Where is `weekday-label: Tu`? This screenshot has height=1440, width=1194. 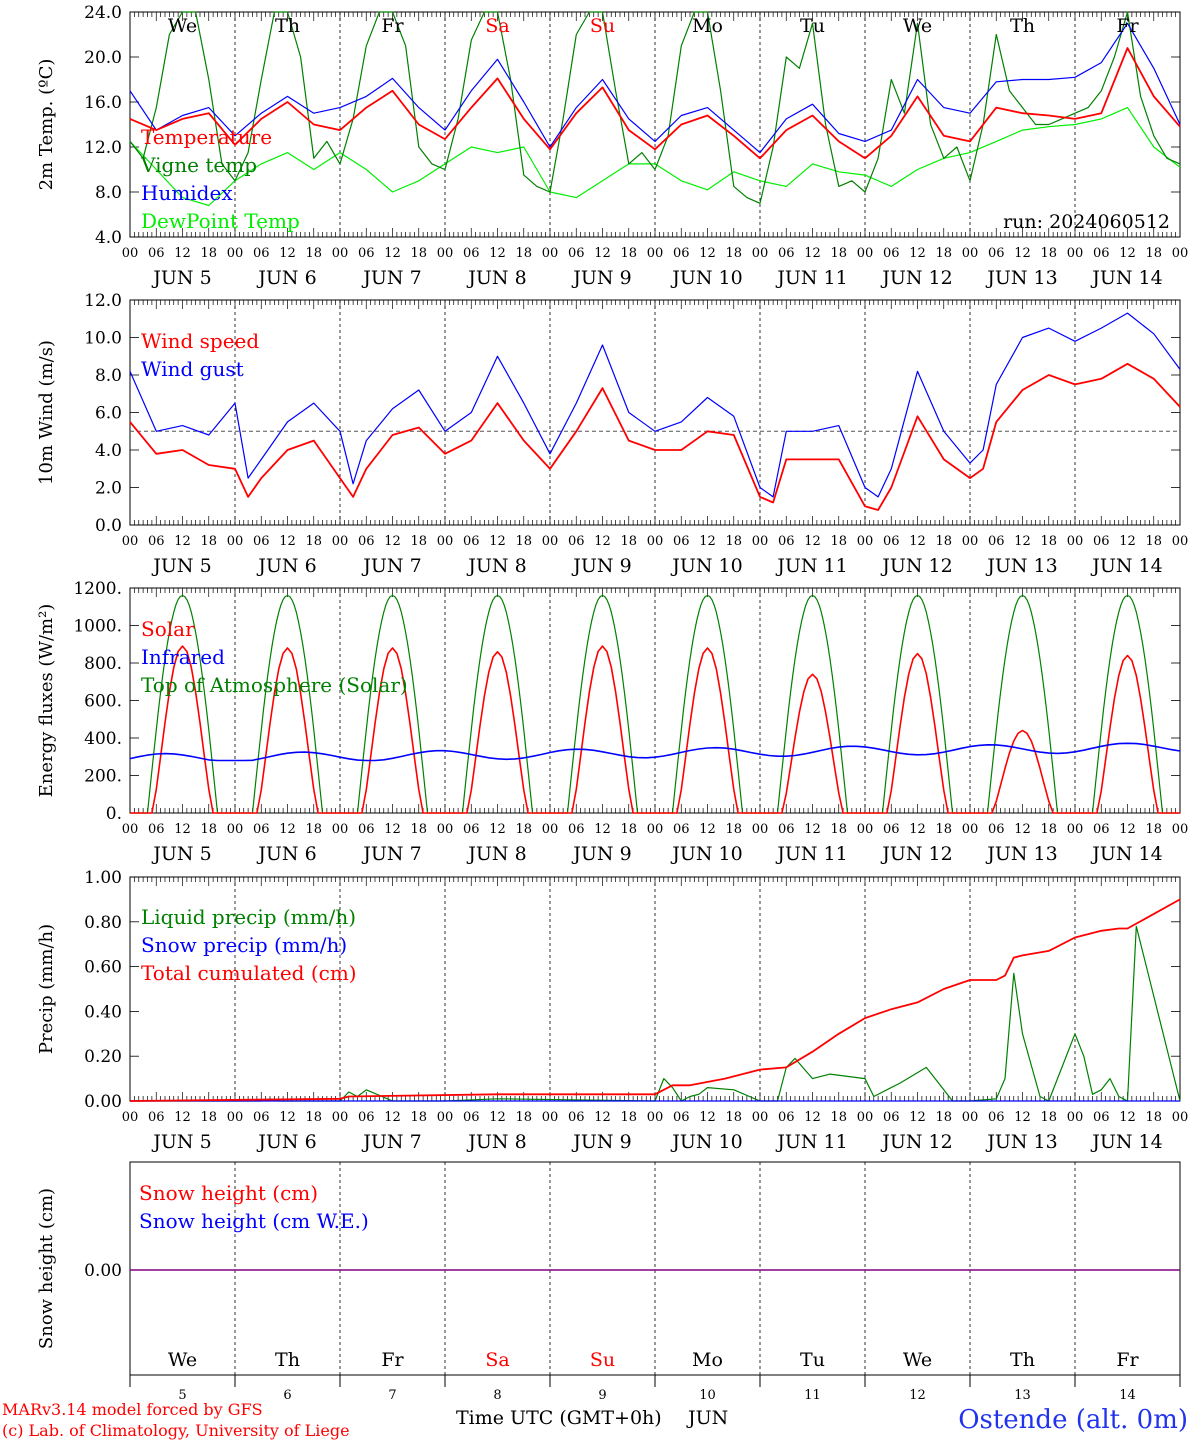 weekday-label: Tu is located at coordinates (812, 1360).